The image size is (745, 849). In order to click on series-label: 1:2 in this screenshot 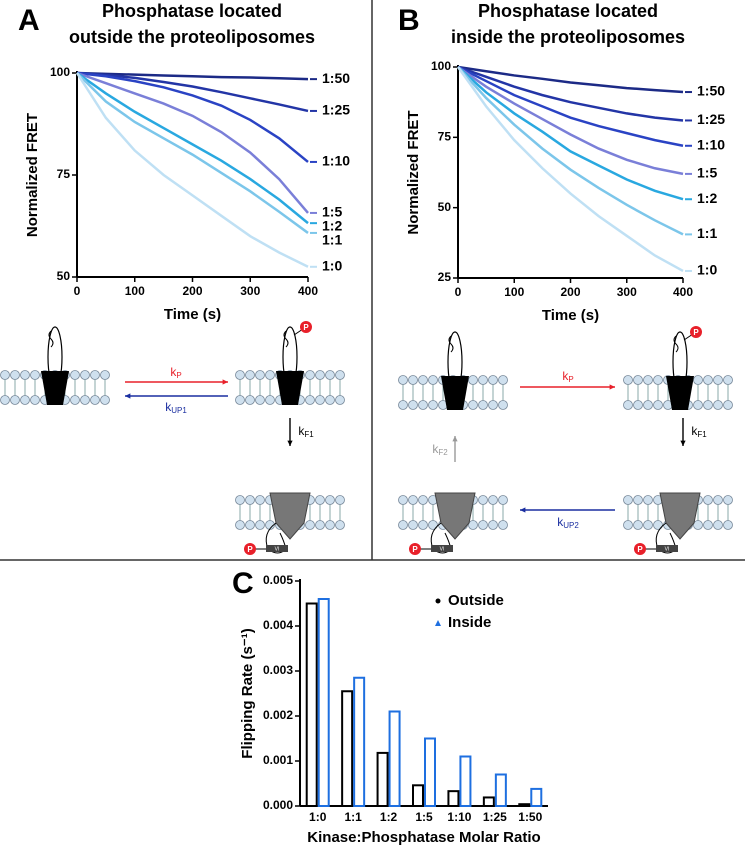, I will do `click(332, 226)`.